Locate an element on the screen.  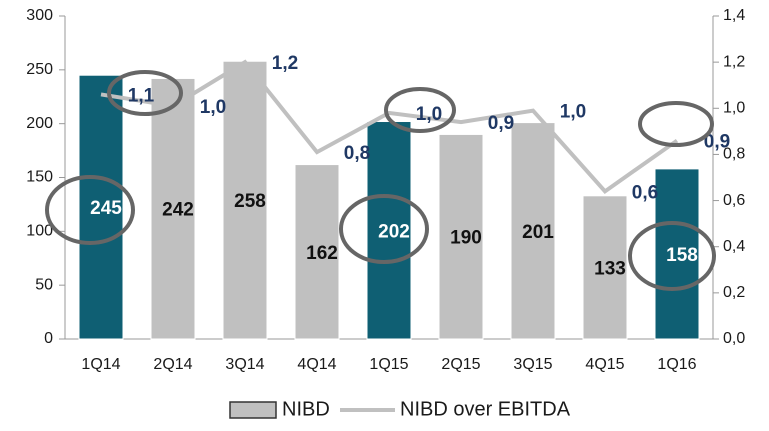
x-tick-label: 2Q15 is located at coordinates (460, 364).